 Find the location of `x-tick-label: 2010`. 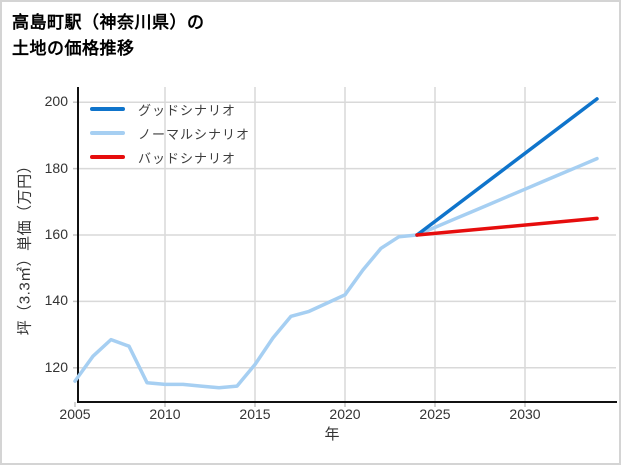

x-tick-label: 2010 is located at coordinates (165, 414).